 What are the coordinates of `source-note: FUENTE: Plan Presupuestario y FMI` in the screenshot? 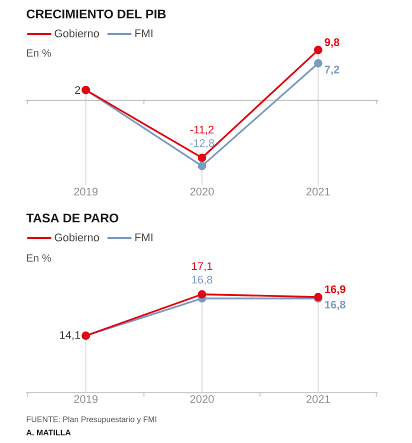 It's located at (91, 420).